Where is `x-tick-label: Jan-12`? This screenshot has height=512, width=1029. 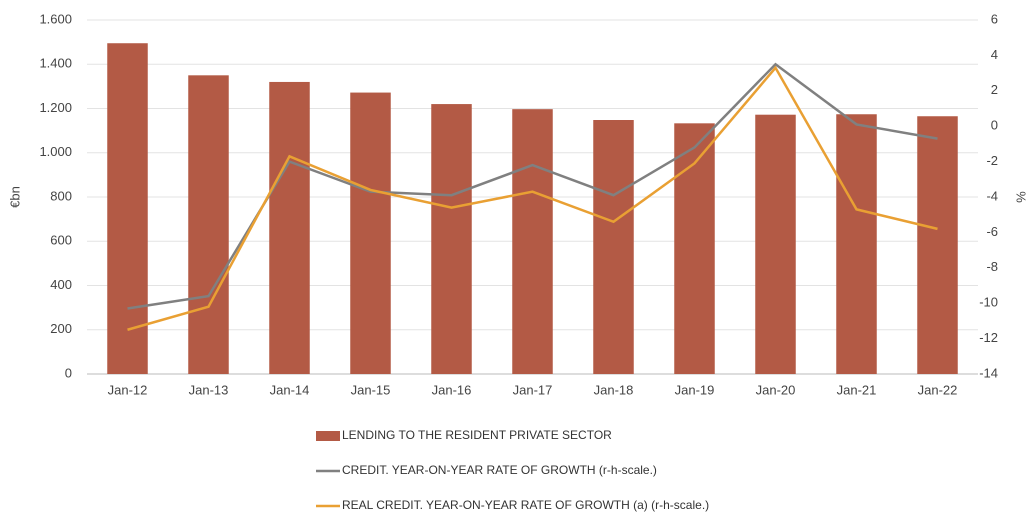
x-tick-label: Jan-12 is located at coordinates (128, 389).